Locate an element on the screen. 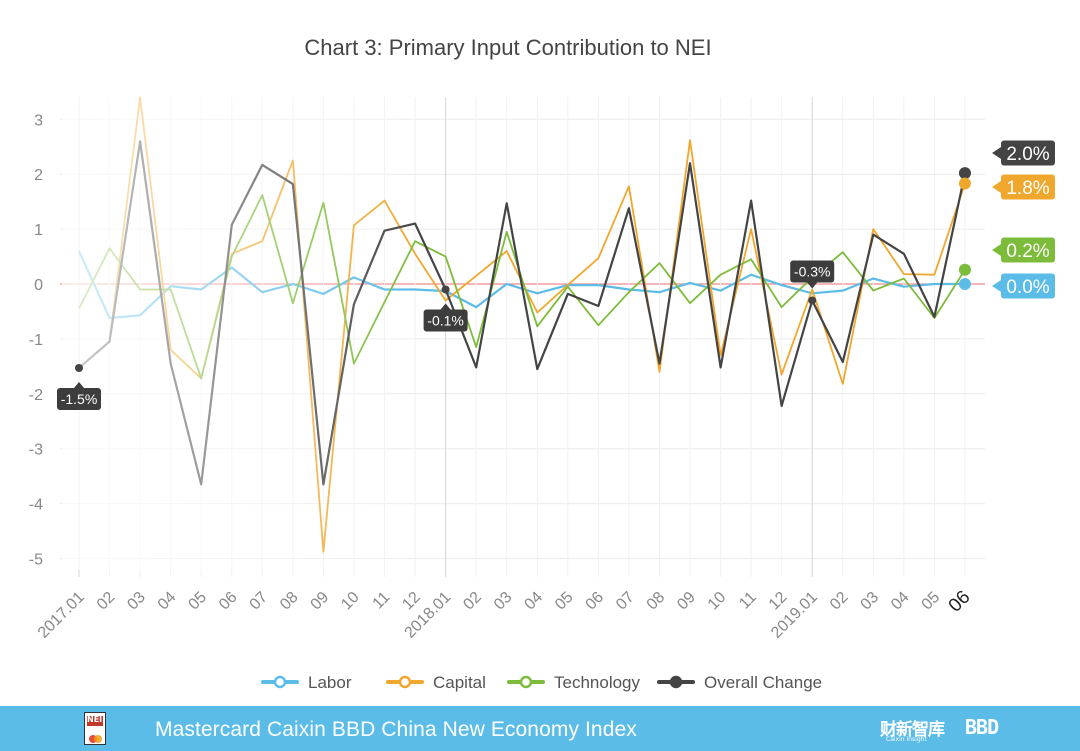  x-tick-label: 11 is located at coordinates (382, 601).